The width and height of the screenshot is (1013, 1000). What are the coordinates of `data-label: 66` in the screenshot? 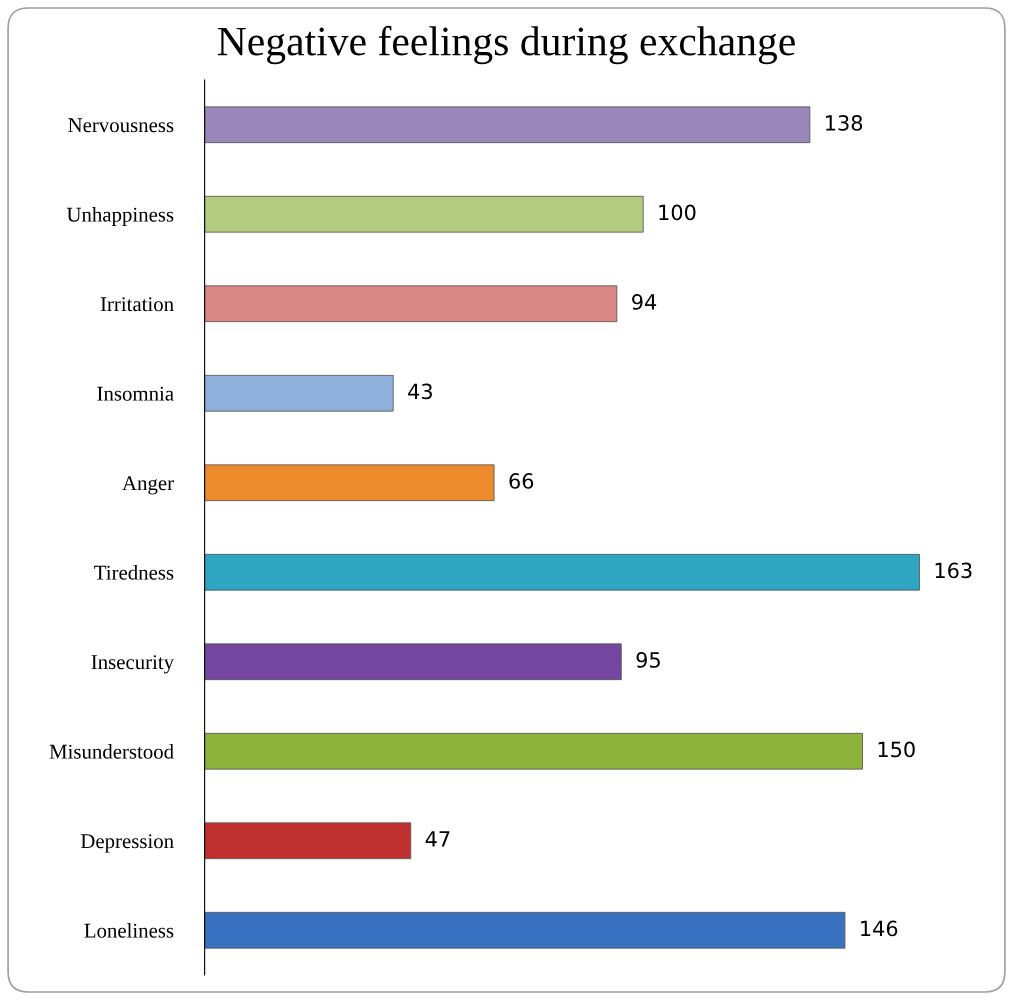 It's located at (521, 481).